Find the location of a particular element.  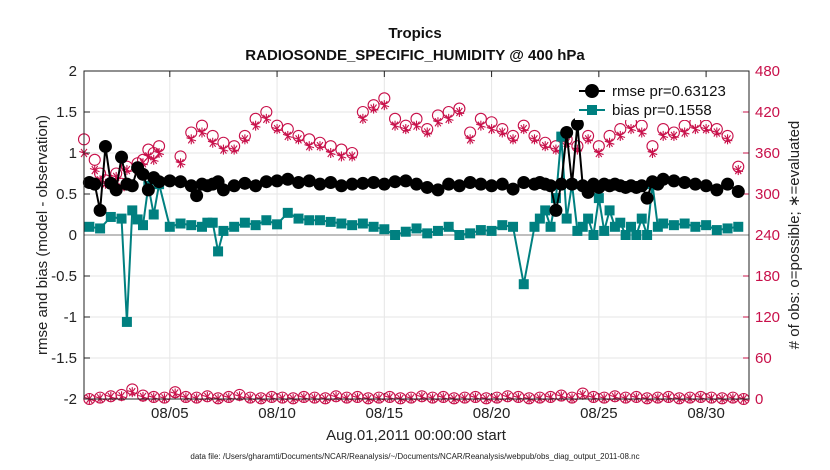

y2-tick-label: 120 is located at coordinates (767, 317).